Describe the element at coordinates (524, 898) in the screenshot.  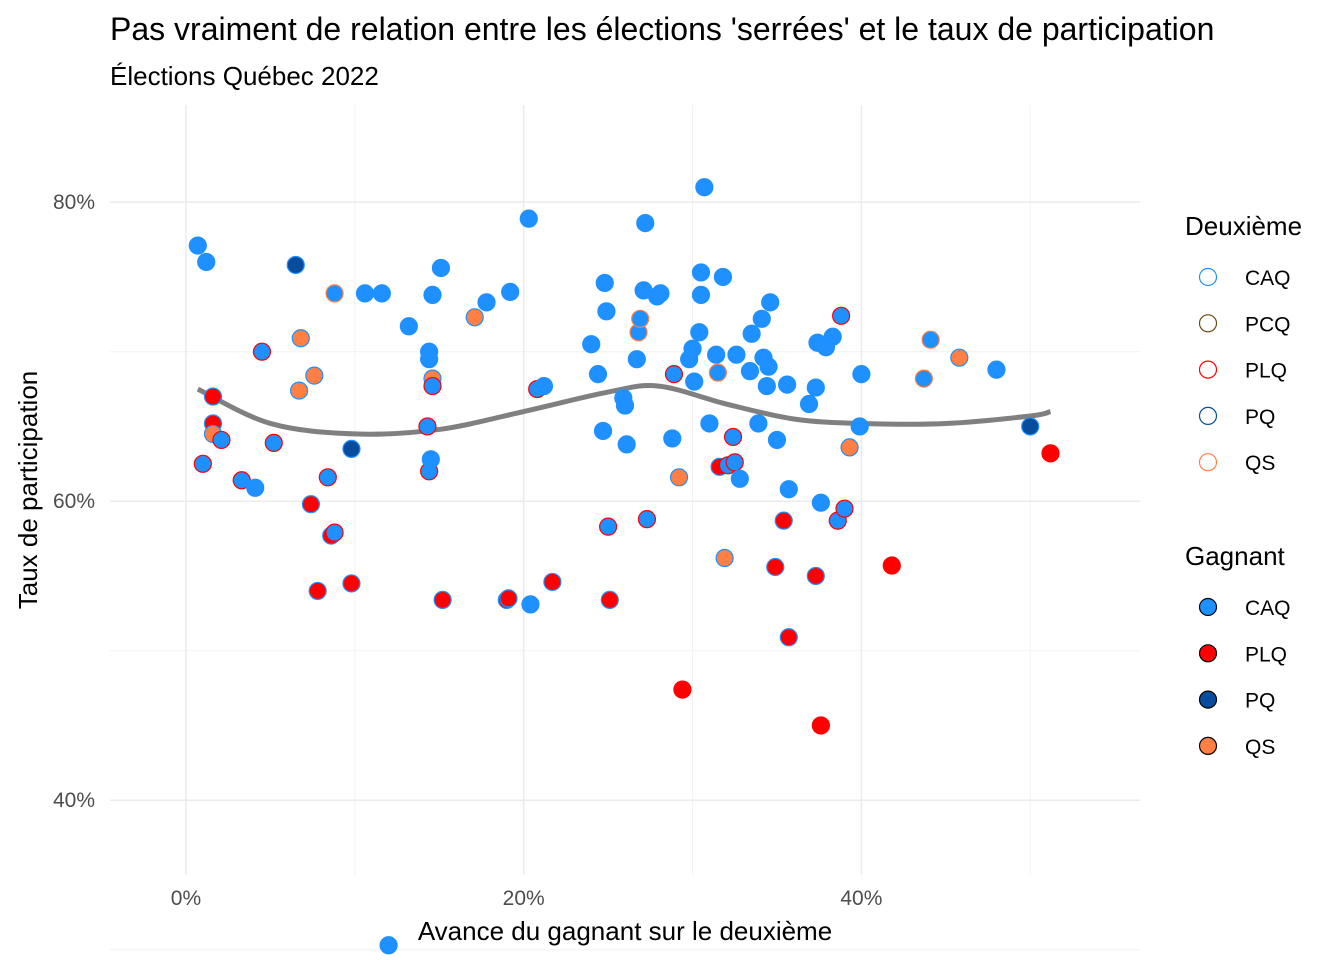
I see `x-tick-label: 20%` at that location.